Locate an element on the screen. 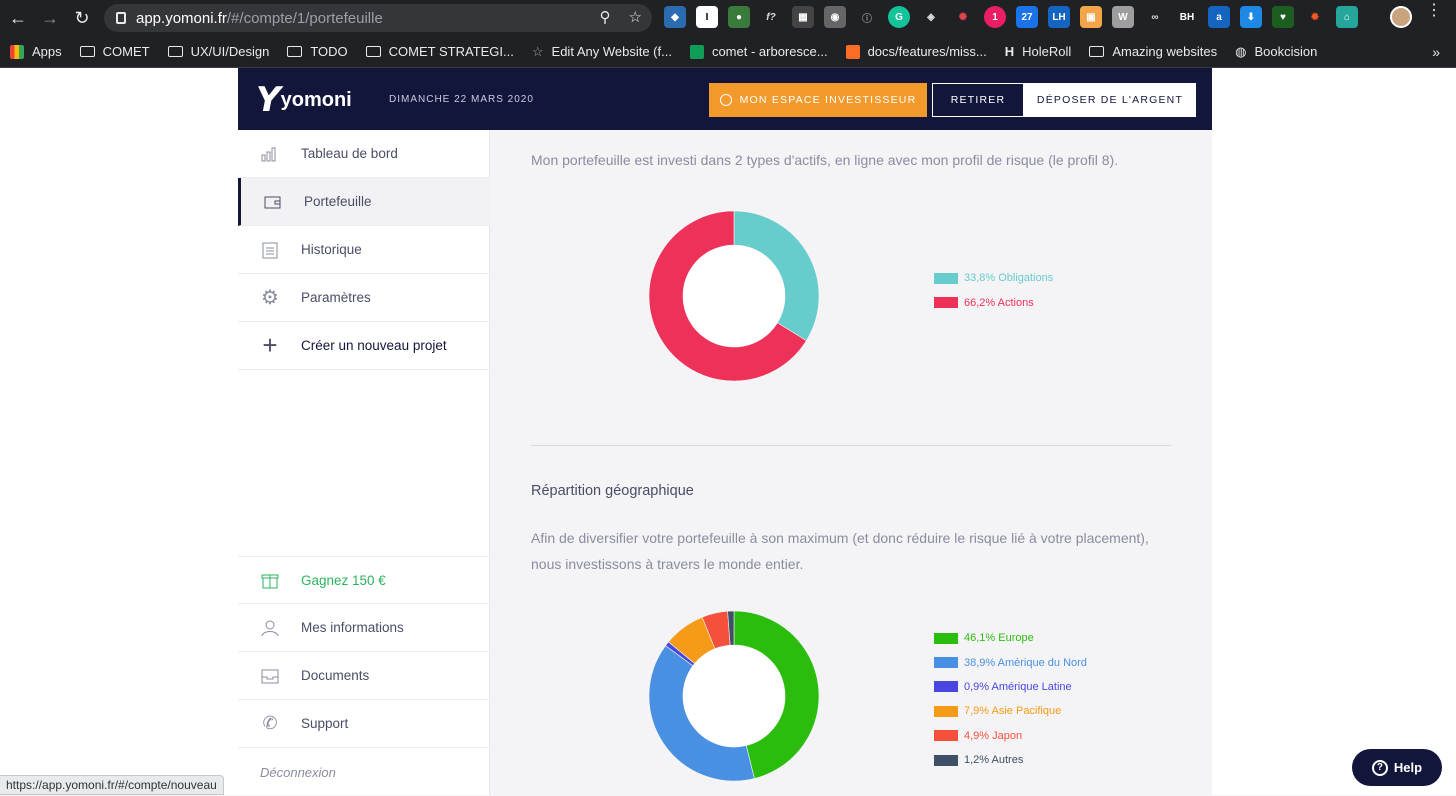  lock-icon is located at coordinates (121, 18).